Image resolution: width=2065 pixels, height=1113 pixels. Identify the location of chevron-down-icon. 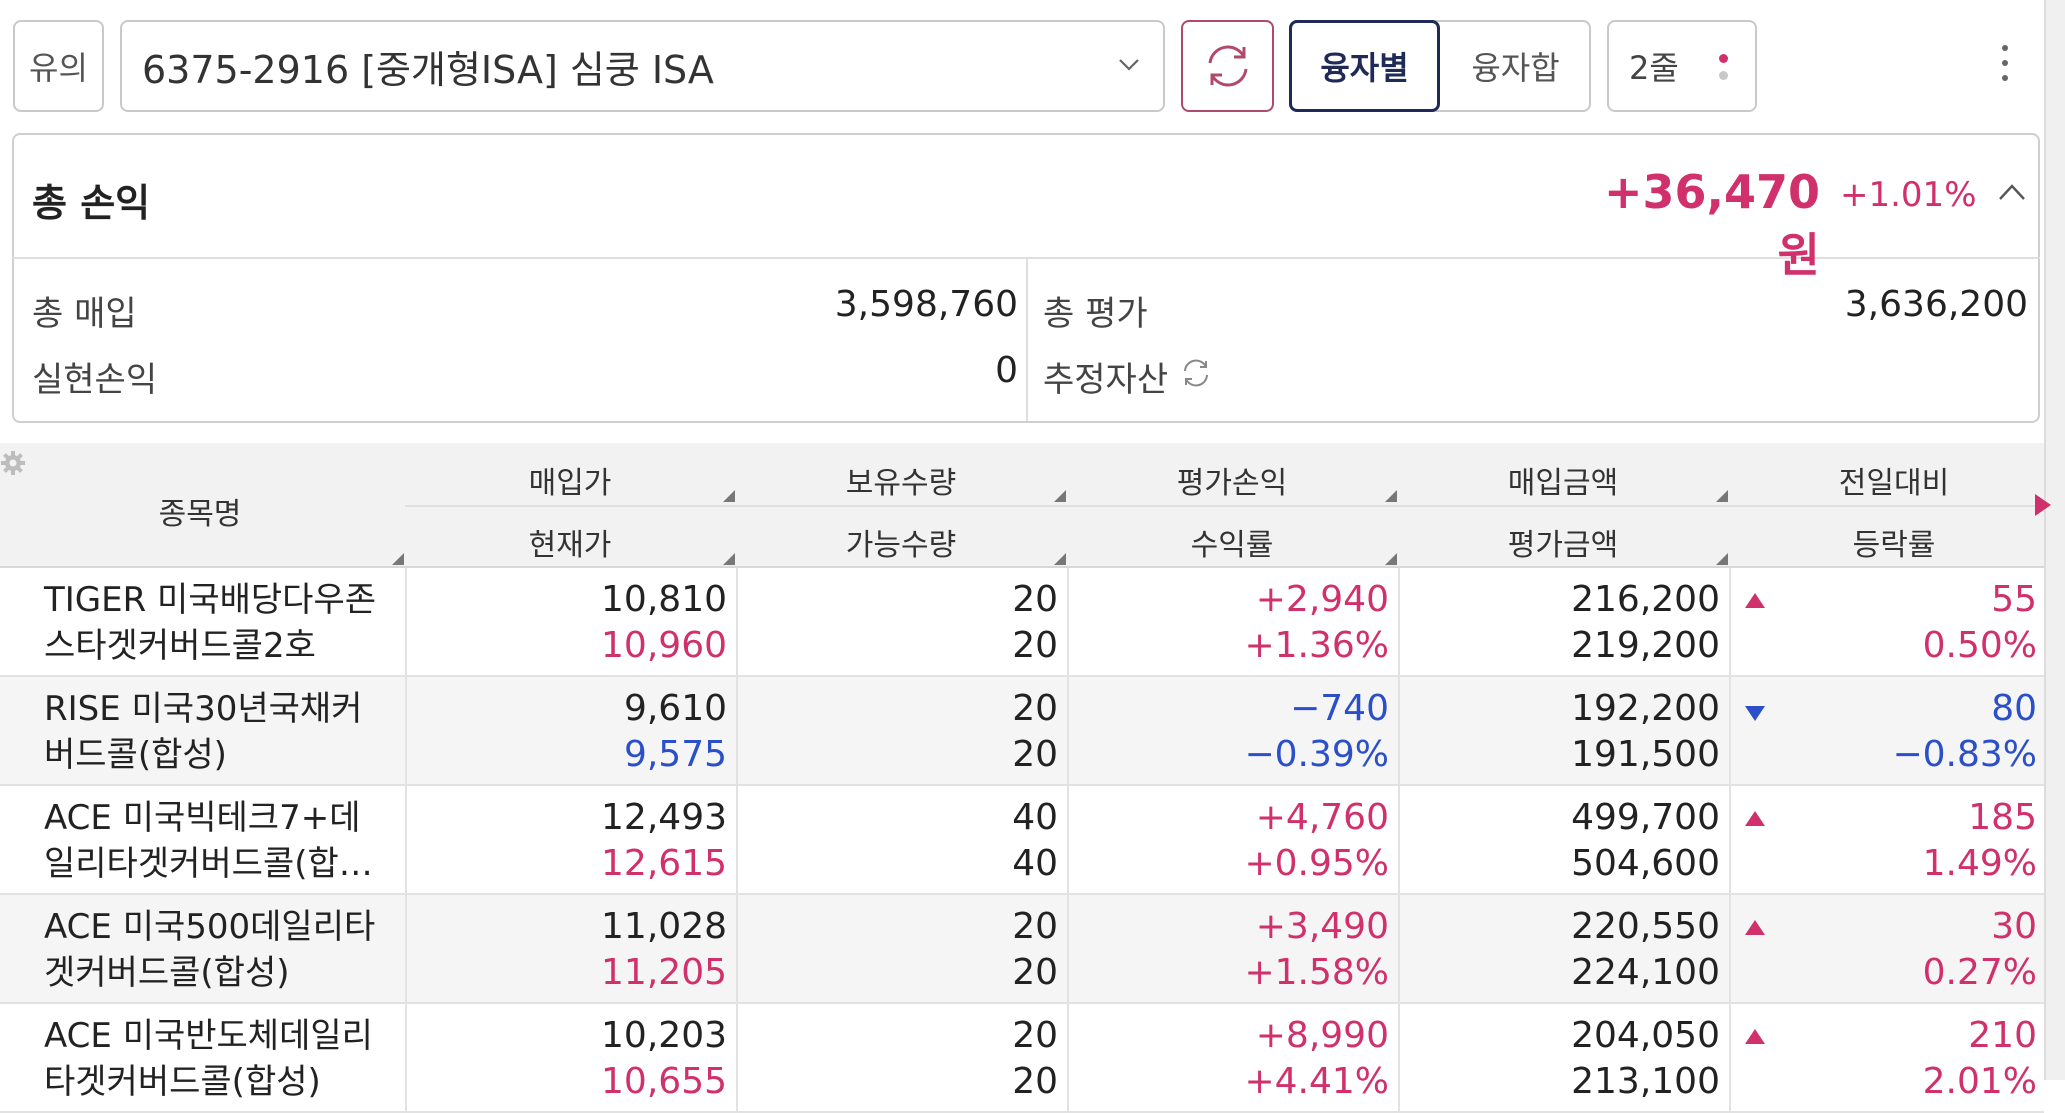
(1129, 65).